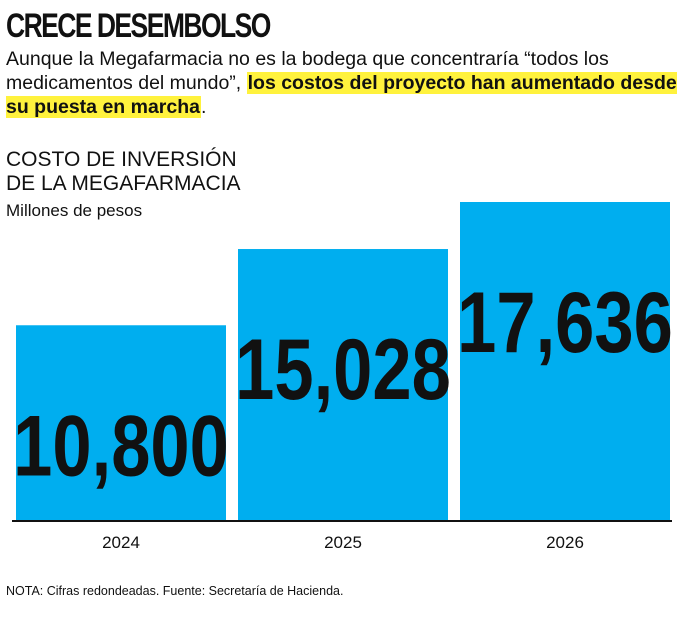  What do you see at coordinates (204, 107) in the screenshot?
I see `intro-end: .` at bounding box center [204, 107].